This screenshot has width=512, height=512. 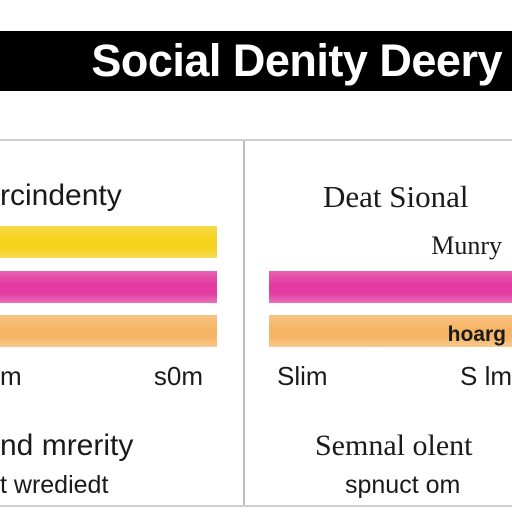 I want to click on left-axis-end-label: s0m, so click(x=178, y=376).